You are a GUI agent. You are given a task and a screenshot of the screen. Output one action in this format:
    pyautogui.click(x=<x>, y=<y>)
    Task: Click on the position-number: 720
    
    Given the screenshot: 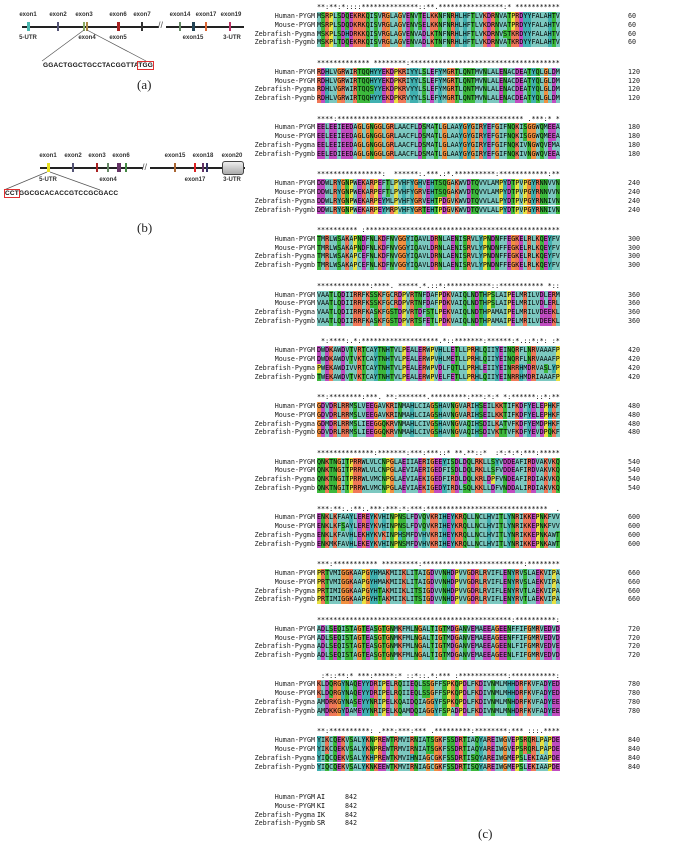 What is the action you would take?
    pyautogui.click(x=634, y=655)
    